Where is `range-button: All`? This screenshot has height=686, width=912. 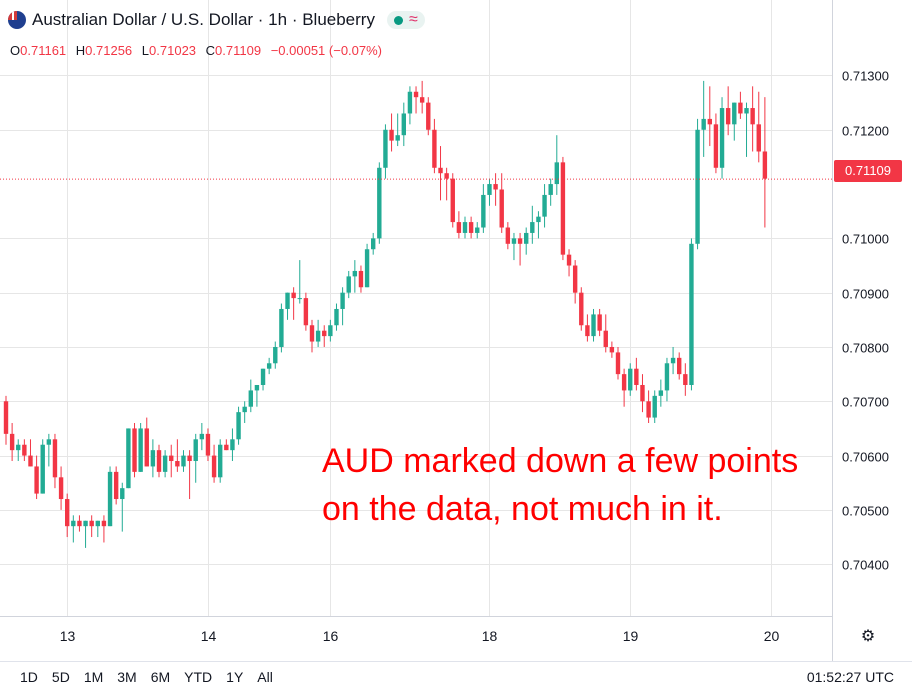 range-button: All is located at coordinates (265, 677).